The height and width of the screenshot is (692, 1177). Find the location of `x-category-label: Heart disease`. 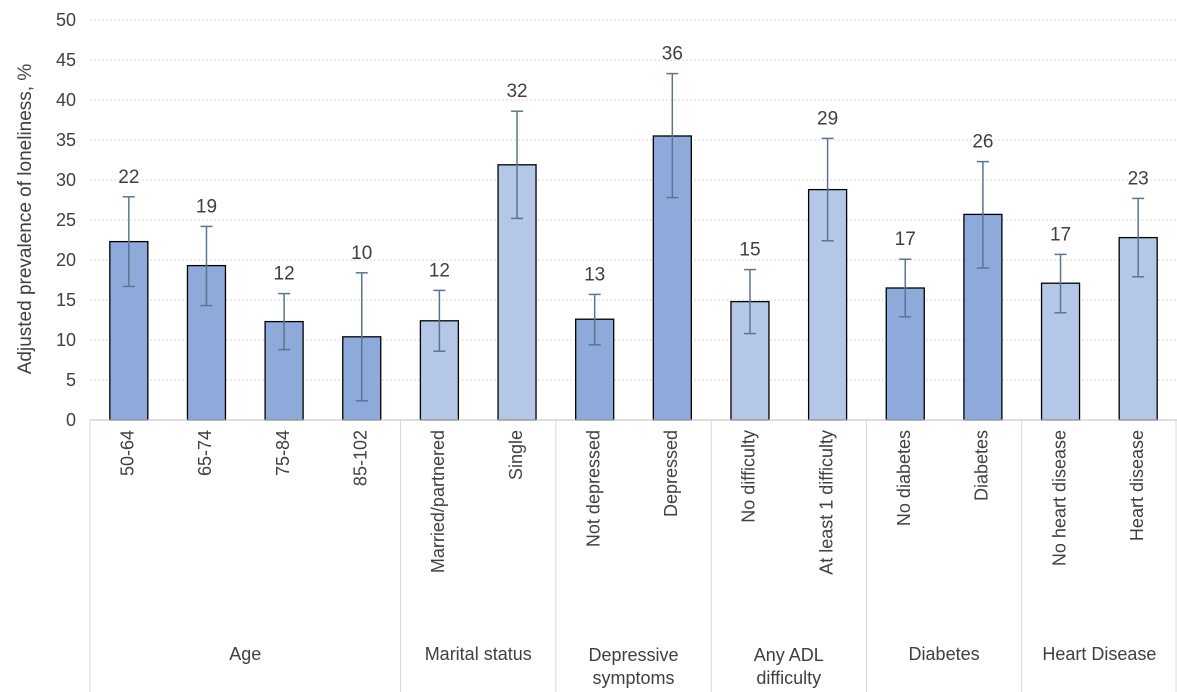

x-category-label: Heart disease is located at coordinates (1137, 485).